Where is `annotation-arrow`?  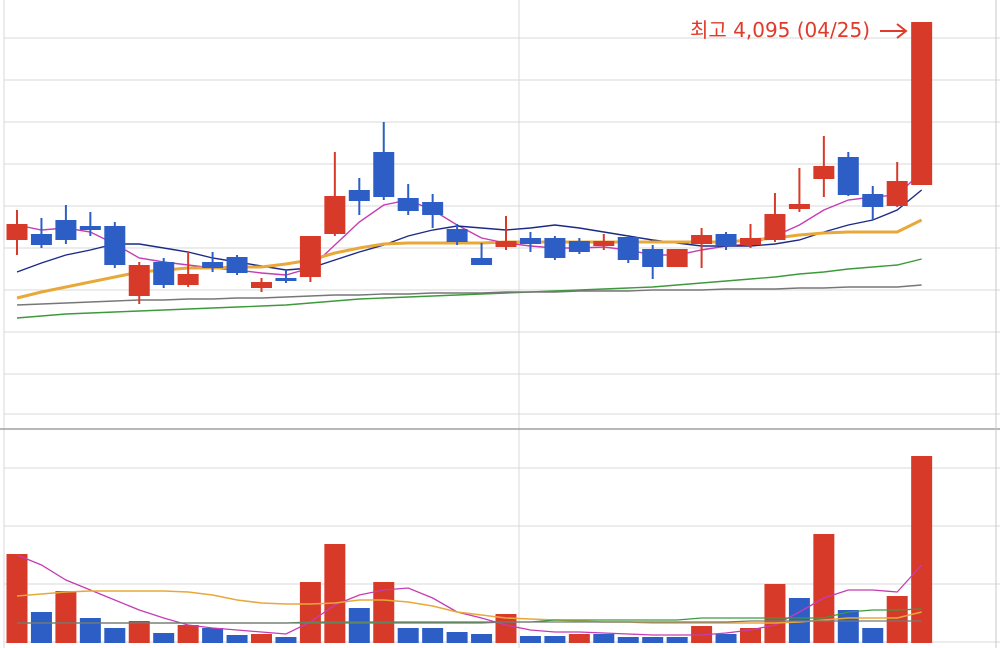 annotation-arrow is located at coordinates (894, 31).